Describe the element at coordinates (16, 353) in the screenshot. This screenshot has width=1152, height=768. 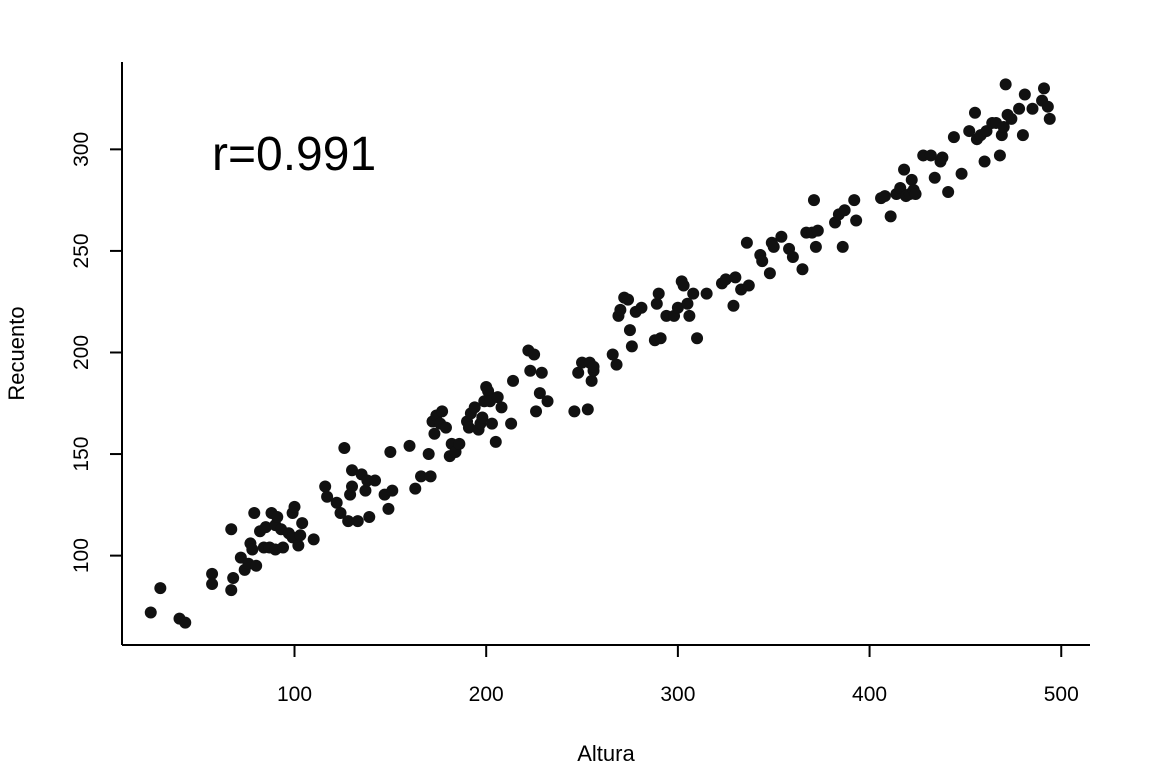
I see `y-axis-title: Recuento` at that location.